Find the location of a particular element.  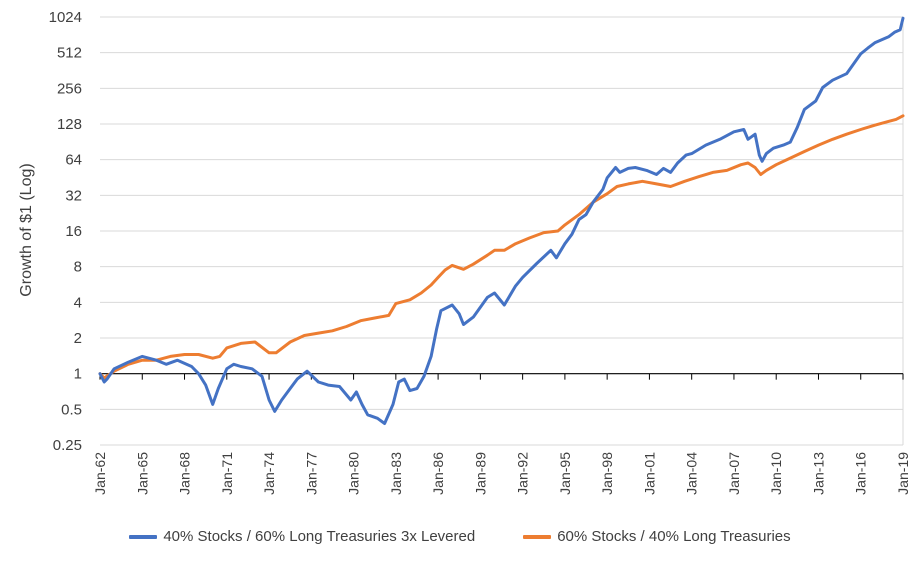

y-tick-labels: 0.25 0.5 1 2 4 8 16 32 64 128 256 512 1024 is located at coordinates (65, 231).